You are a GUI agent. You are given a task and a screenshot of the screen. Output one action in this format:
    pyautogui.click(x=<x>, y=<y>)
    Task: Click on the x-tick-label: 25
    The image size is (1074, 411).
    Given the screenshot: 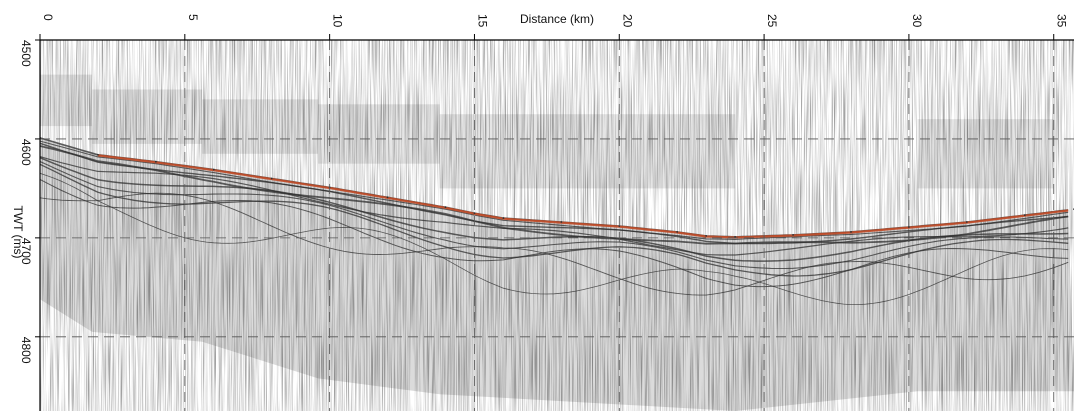 What is the action you would take?
    pyautogui.click(x=772, y=21)
    